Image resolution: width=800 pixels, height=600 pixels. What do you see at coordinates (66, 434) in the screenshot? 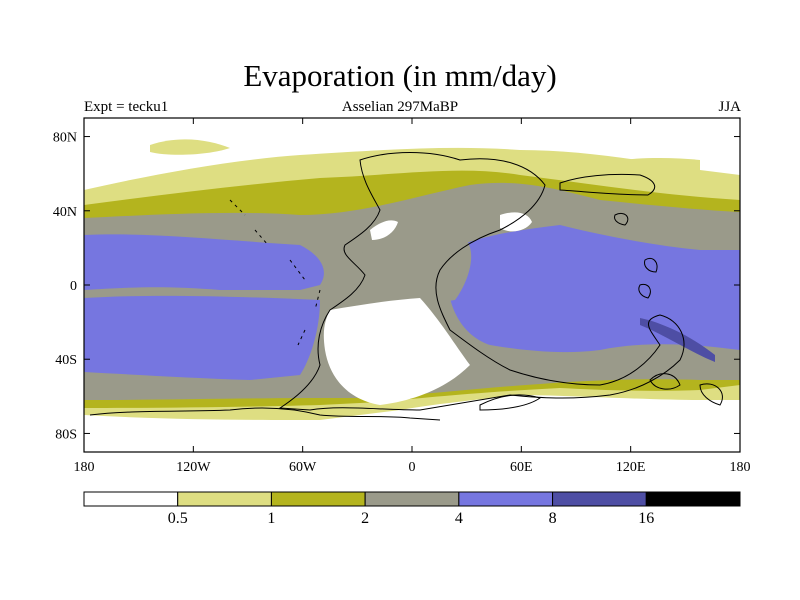
I see `y-tick-label: 80S` at bounding box center [66, 434].